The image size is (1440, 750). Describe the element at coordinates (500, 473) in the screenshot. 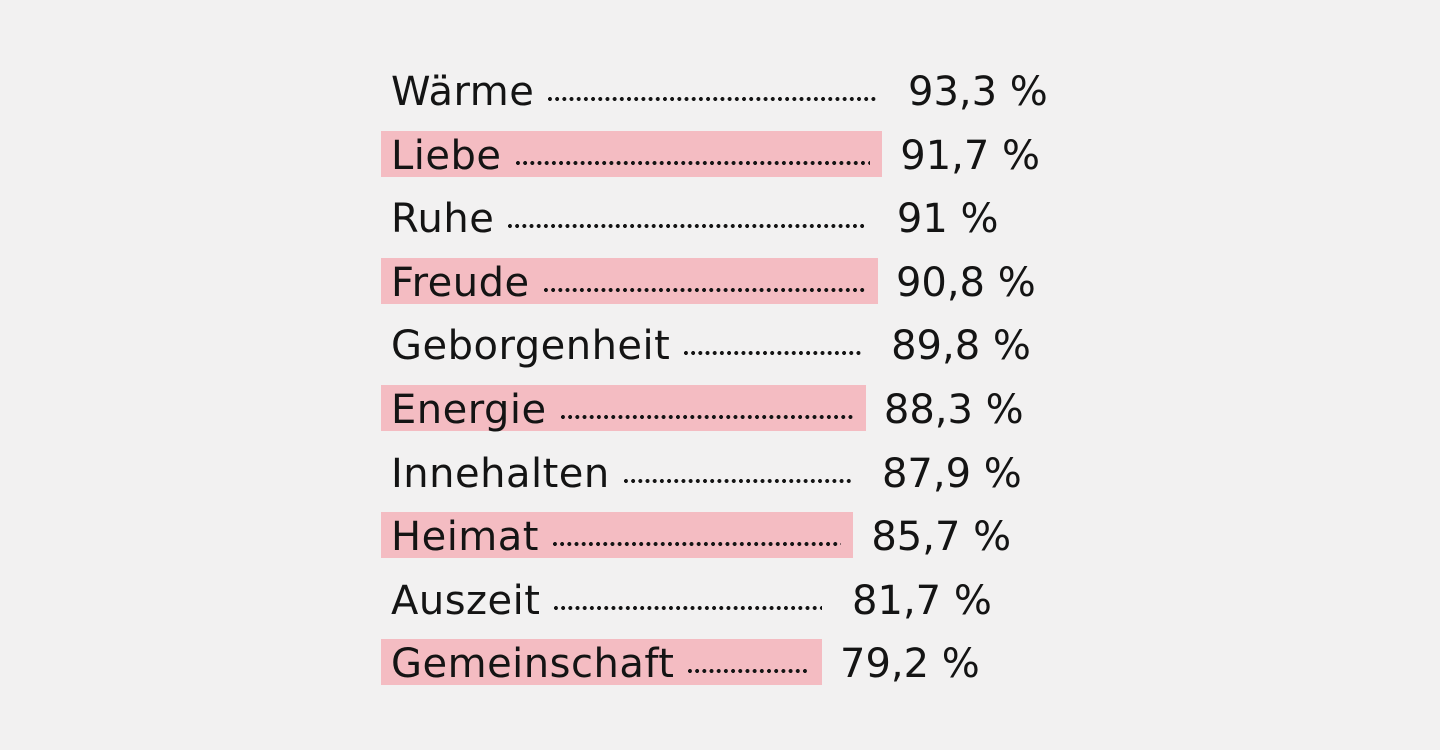

I see `category-label: Innehalten` at that location.